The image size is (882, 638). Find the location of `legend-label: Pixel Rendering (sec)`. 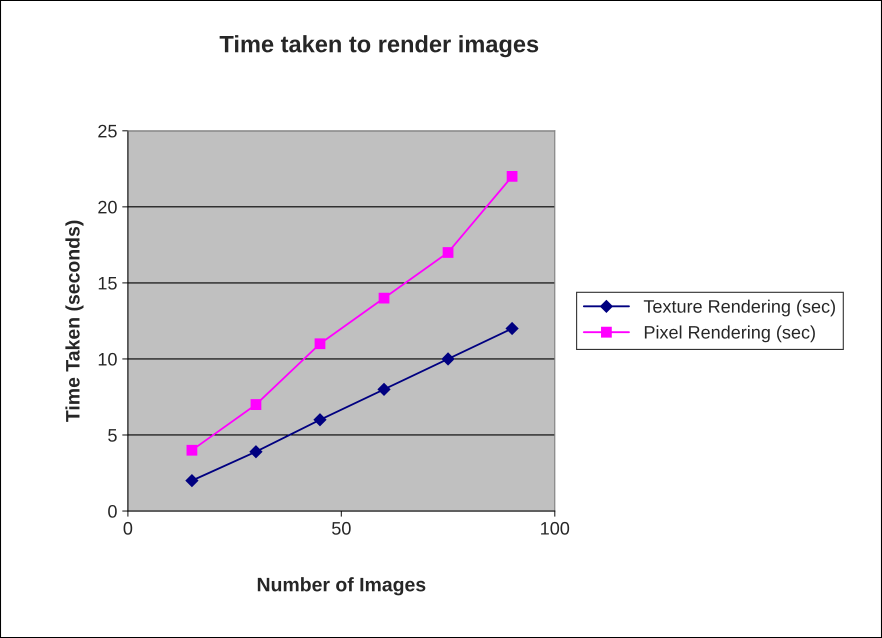

legend-label: Pixel Rendering (sec) is located at coordinates (729, 333).